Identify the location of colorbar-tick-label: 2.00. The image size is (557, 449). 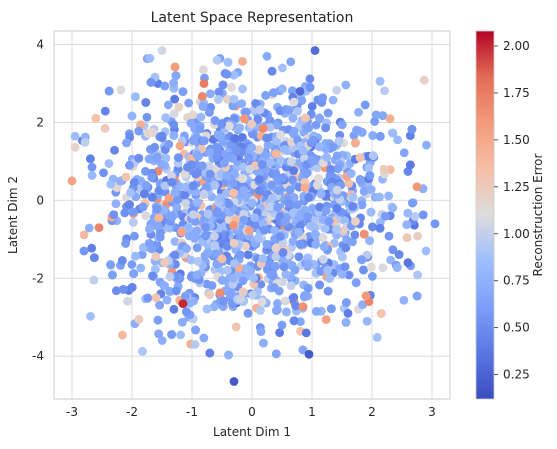
(516, 46).